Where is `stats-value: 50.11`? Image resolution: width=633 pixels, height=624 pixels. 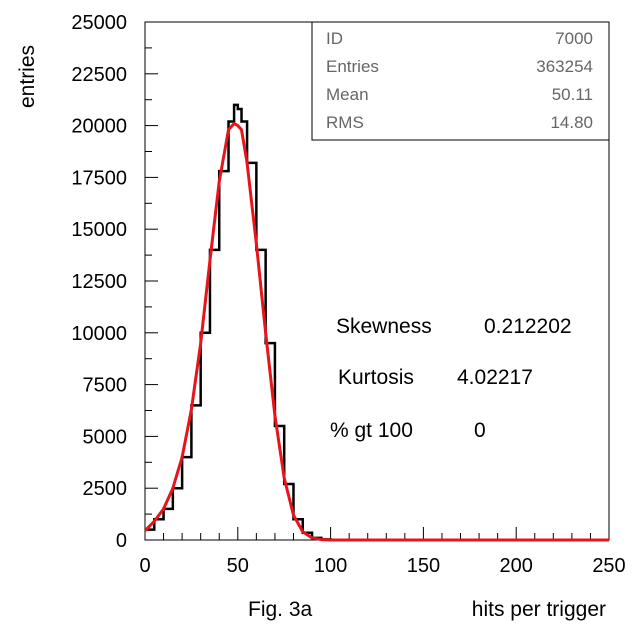 stats-value: 50.11 is located at coordinates (572, 94).